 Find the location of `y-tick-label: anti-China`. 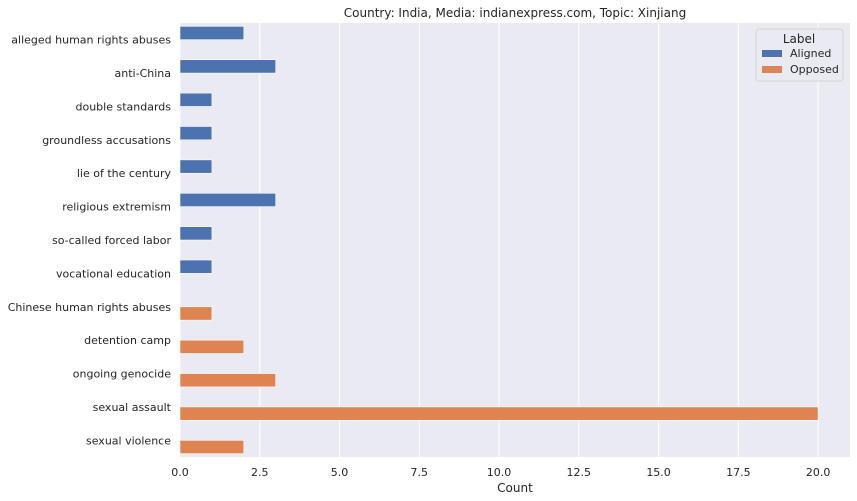

y-tick-label: anti-China is located at coordinates (143, 73).